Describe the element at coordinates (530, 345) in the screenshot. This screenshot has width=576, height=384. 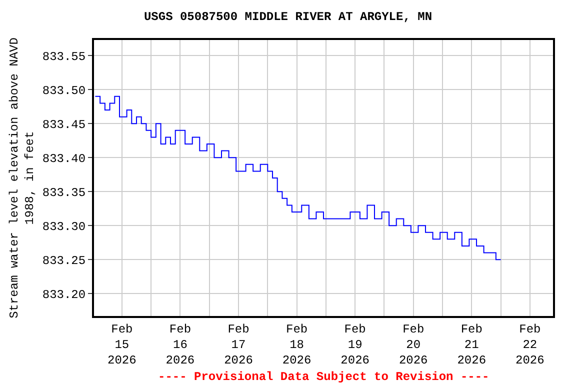
I see `x-tick-label: Feb 22 2026` at that location.